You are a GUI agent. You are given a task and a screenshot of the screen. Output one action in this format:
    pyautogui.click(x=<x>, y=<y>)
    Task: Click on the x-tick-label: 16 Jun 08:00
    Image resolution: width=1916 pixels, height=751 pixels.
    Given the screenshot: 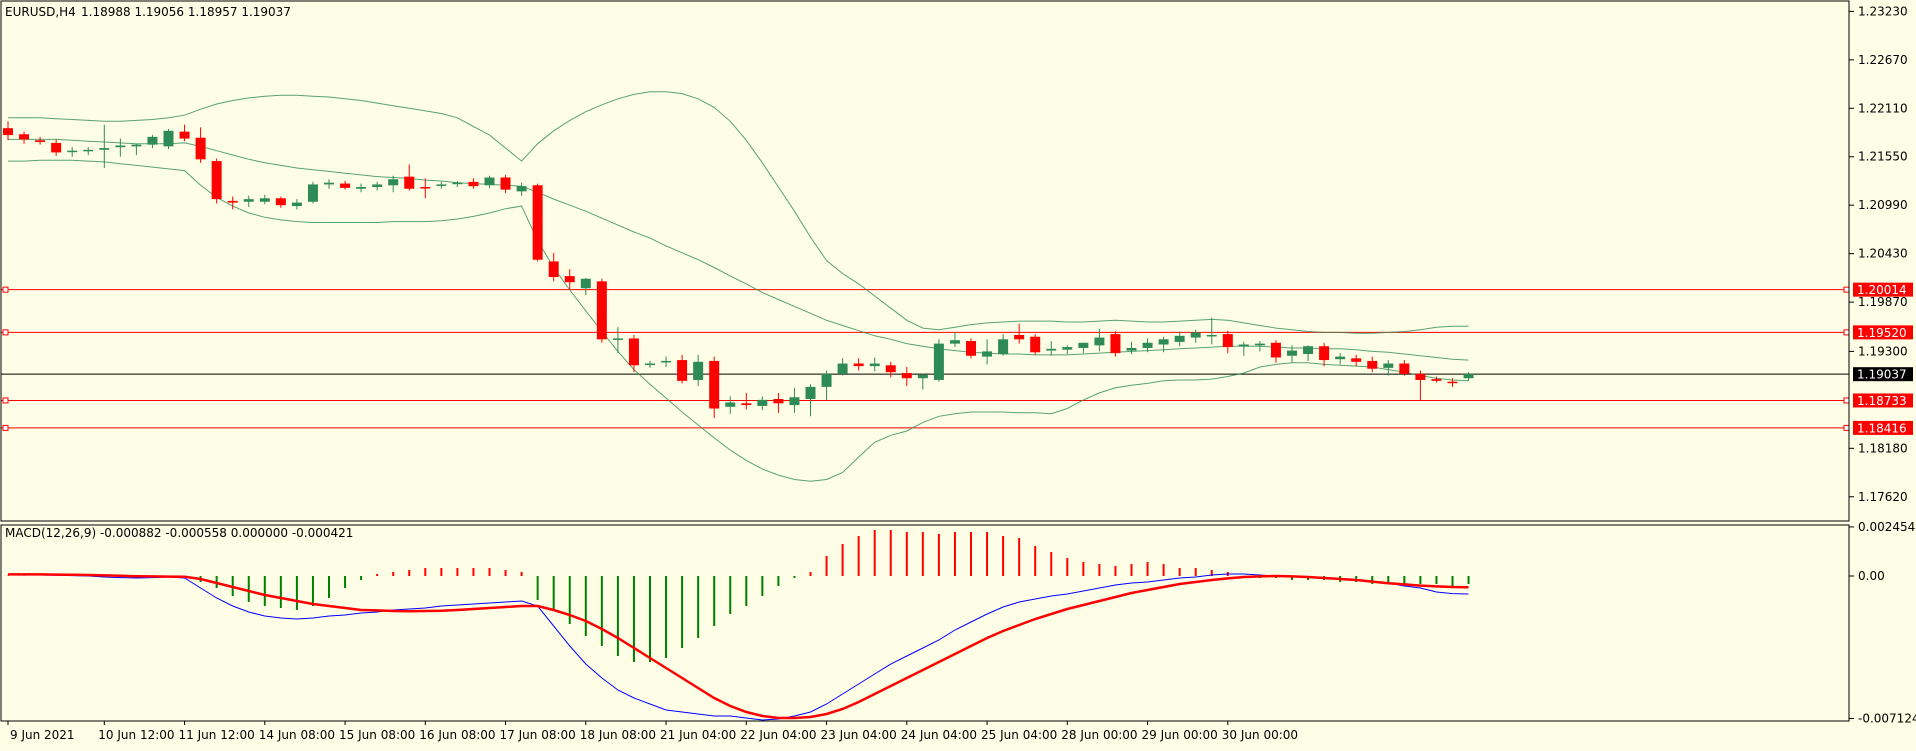 What is the action you would take?
    pyautogui.click(x=457, y=735)
    